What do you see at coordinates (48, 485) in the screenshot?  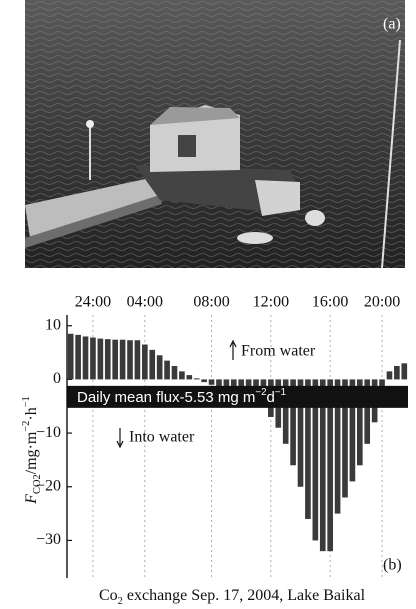 I see `y-tick-label: −20` at bounding box center [48, 485].